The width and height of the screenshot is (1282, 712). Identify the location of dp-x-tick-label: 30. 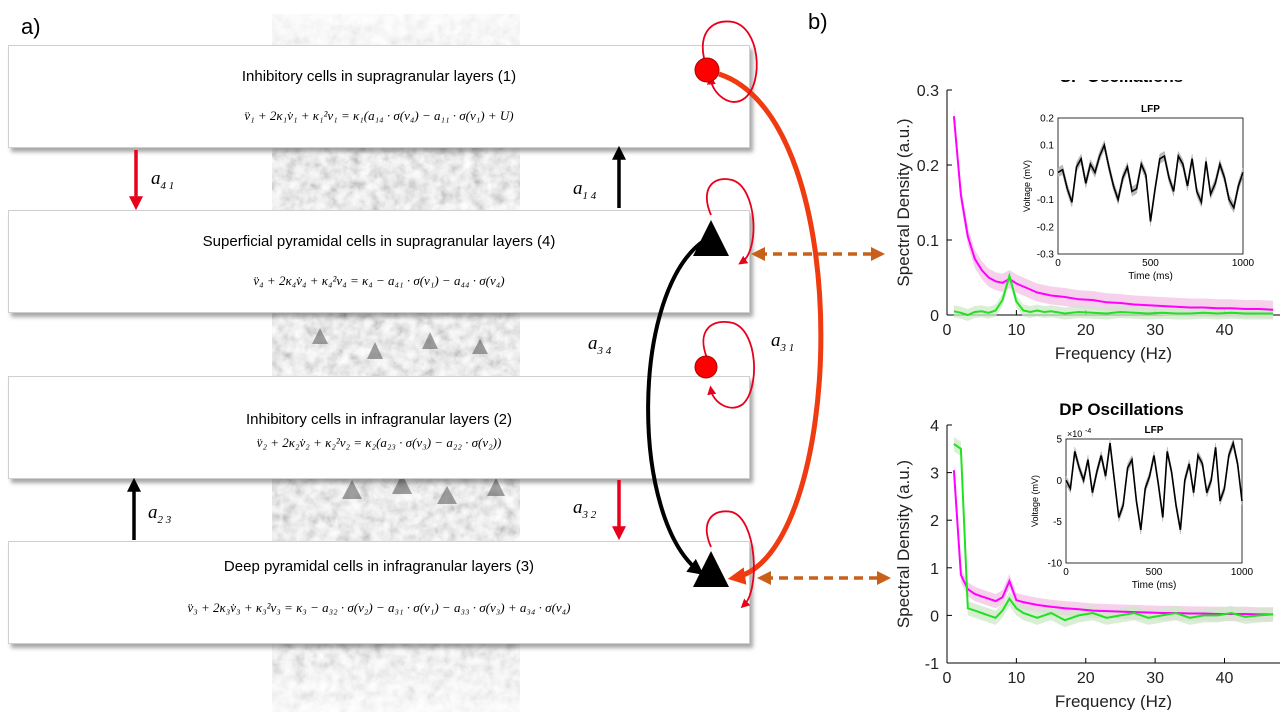
(1155, 678).